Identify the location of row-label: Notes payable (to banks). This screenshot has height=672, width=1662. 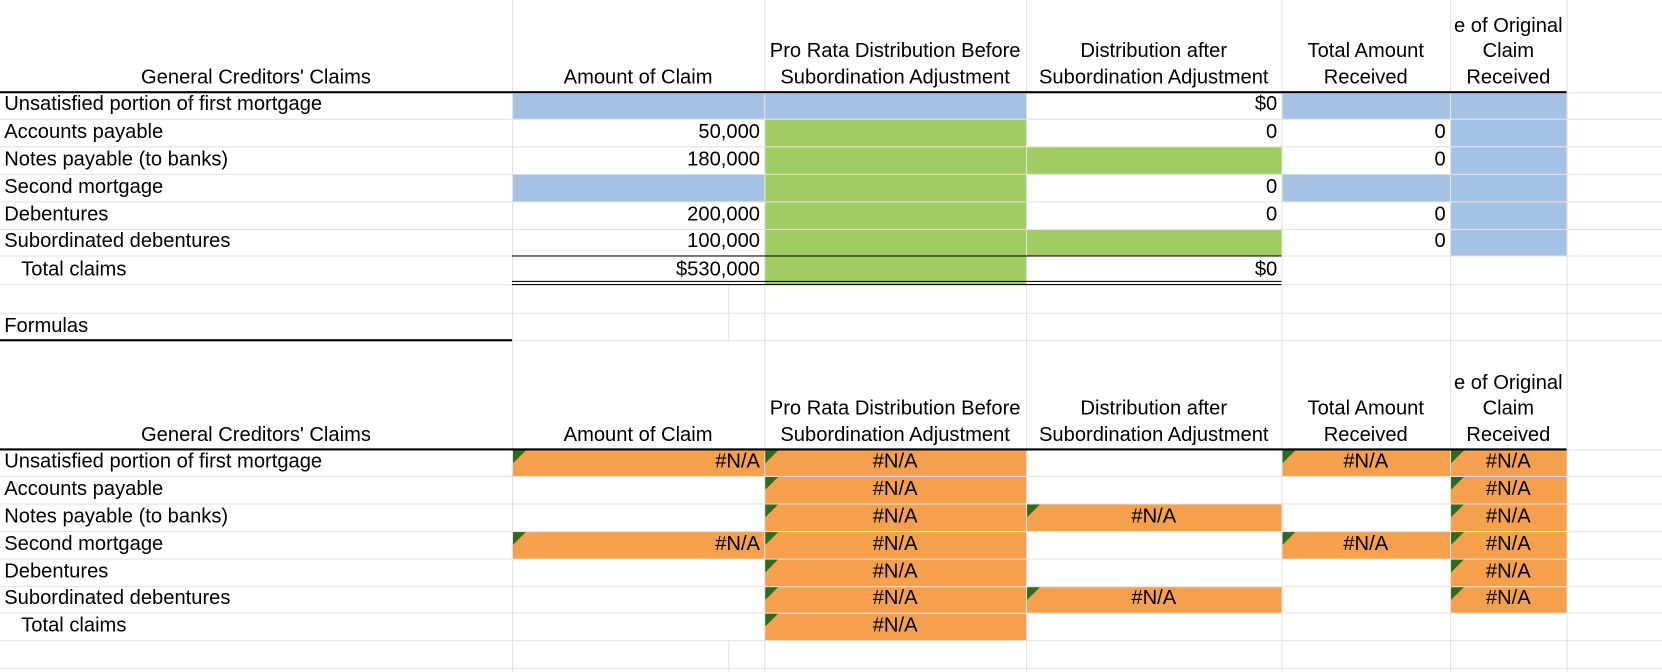
(116, 159).